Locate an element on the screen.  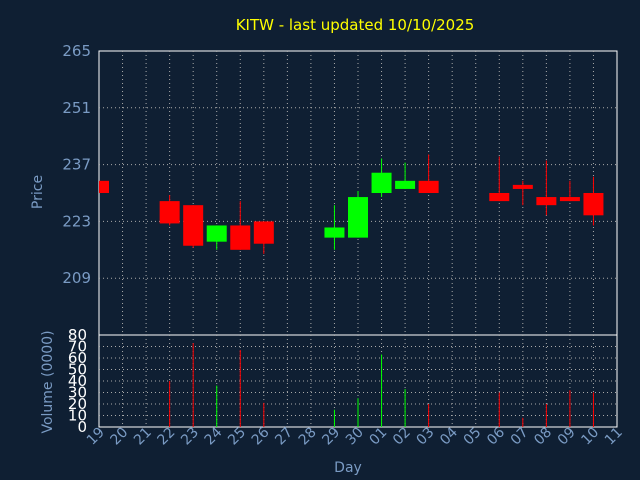
x-tick-label: 03 is located at coordinates (426, 437).